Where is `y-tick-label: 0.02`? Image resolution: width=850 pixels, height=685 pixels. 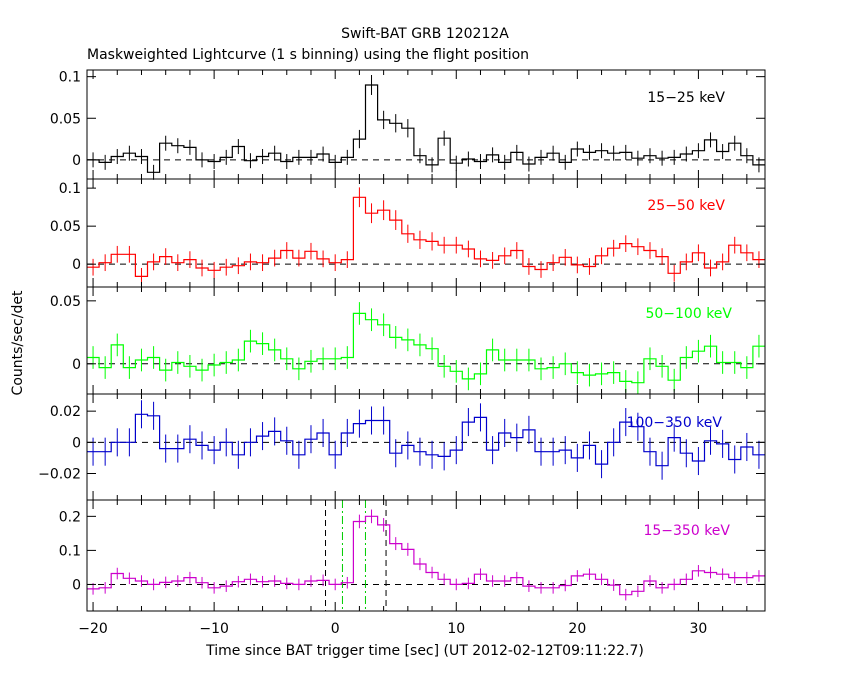 y-tick-label: 0.02 is located at coordinates (65, 412).